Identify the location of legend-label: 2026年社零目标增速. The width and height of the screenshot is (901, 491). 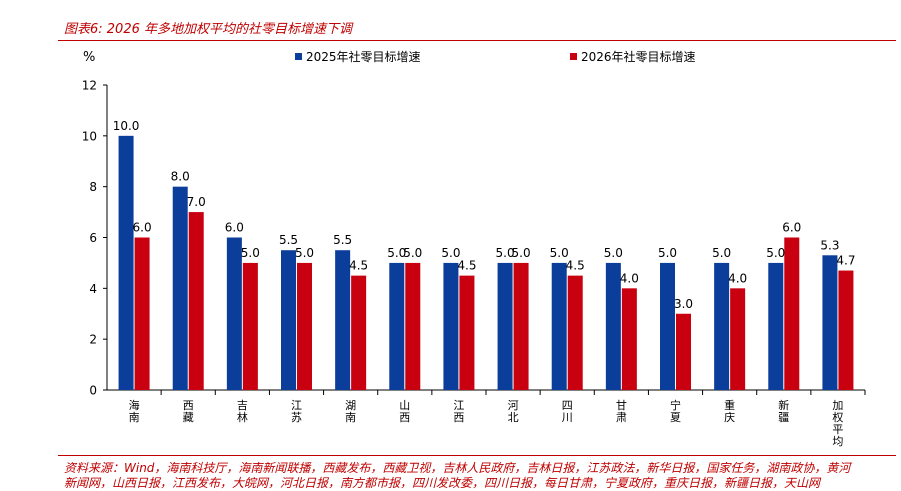
(638, 56).